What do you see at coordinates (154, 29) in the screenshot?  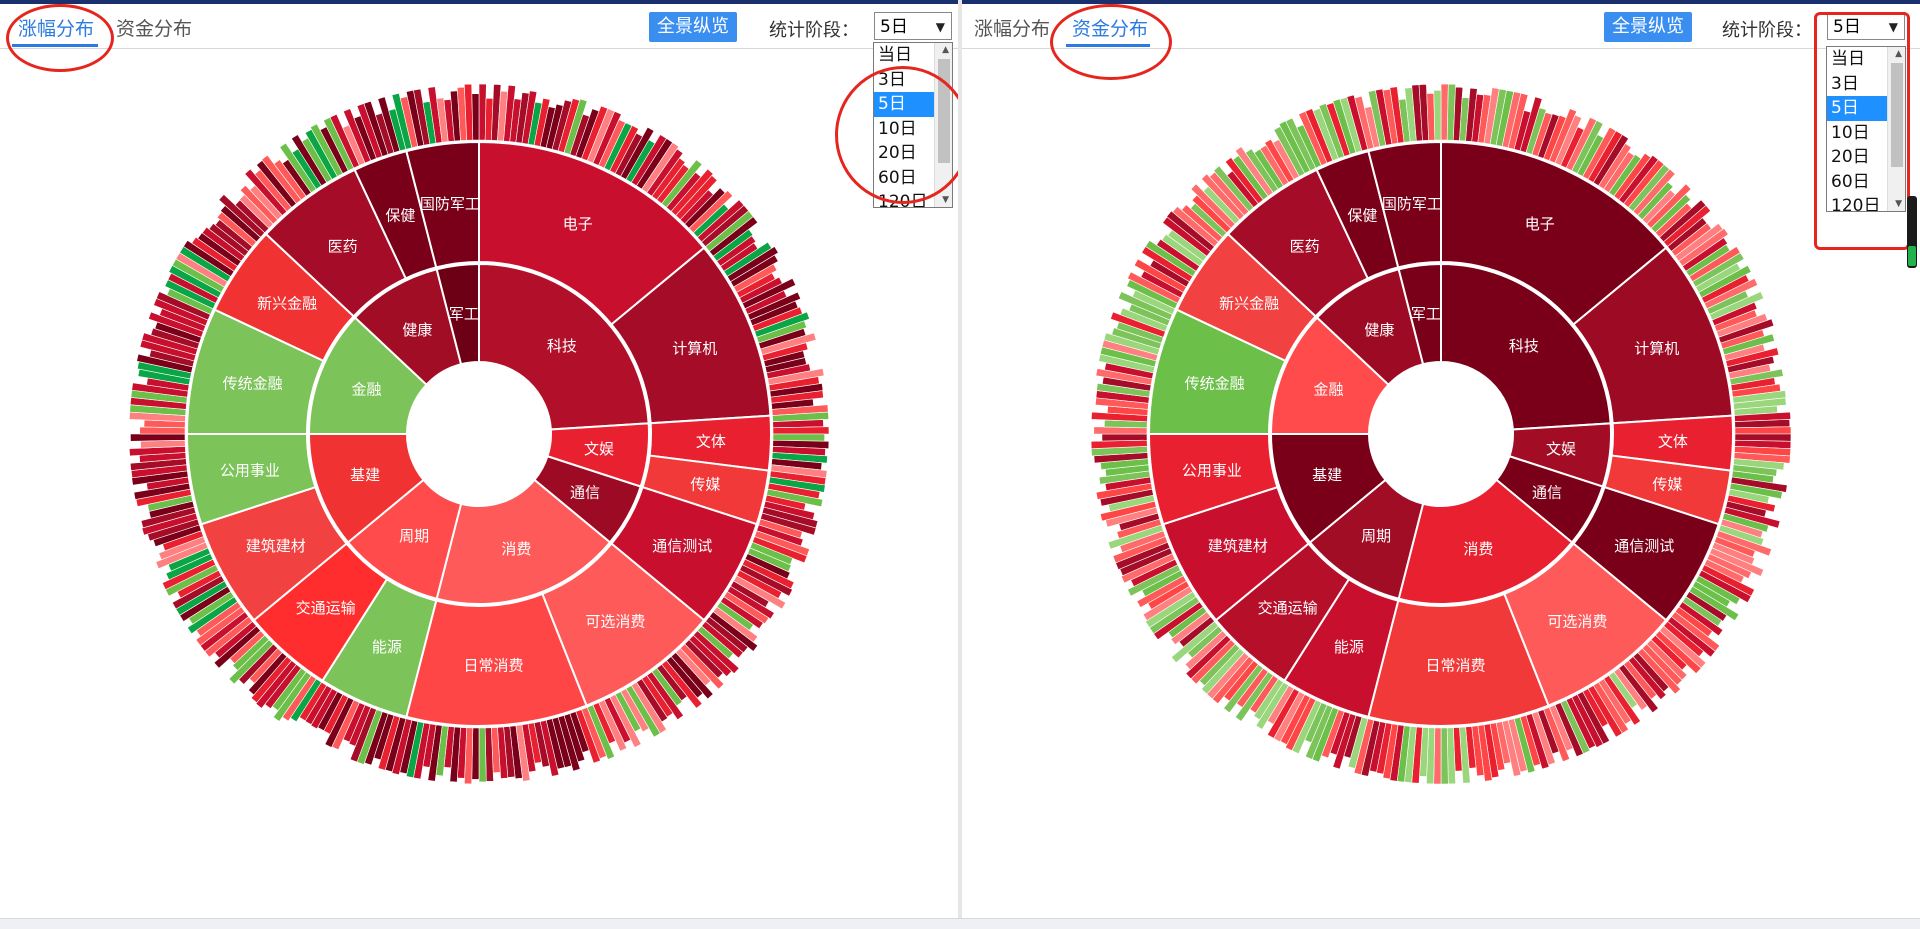 I see `tab-fund-distribution: 资金分布` at bounding box center [154, 29].